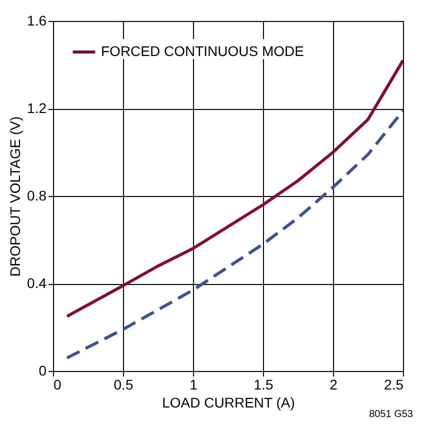 The height and width of the screenshot is (435, 429). Describe the element at coordinates (37, 108) in the screenshot. I see `y-tick-label: 1.2` at that location.